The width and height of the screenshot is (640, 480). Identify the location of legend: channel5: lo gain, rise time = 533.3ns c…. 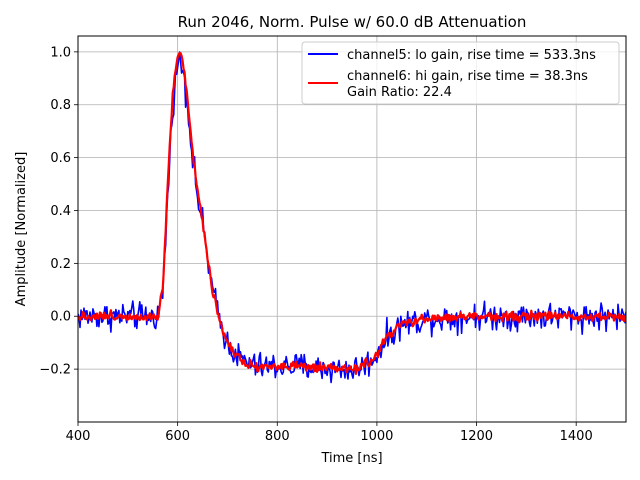
(460, 73).